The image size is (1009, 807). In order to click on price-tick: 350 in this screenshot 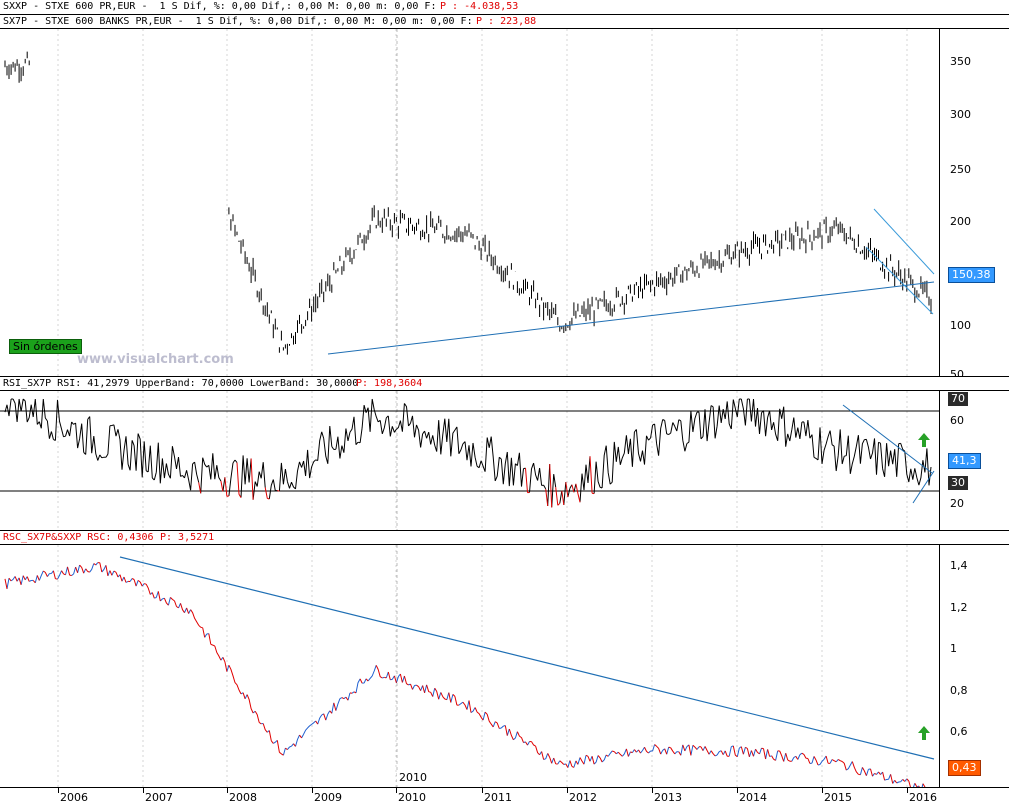, I will do `click(960, 61)`.